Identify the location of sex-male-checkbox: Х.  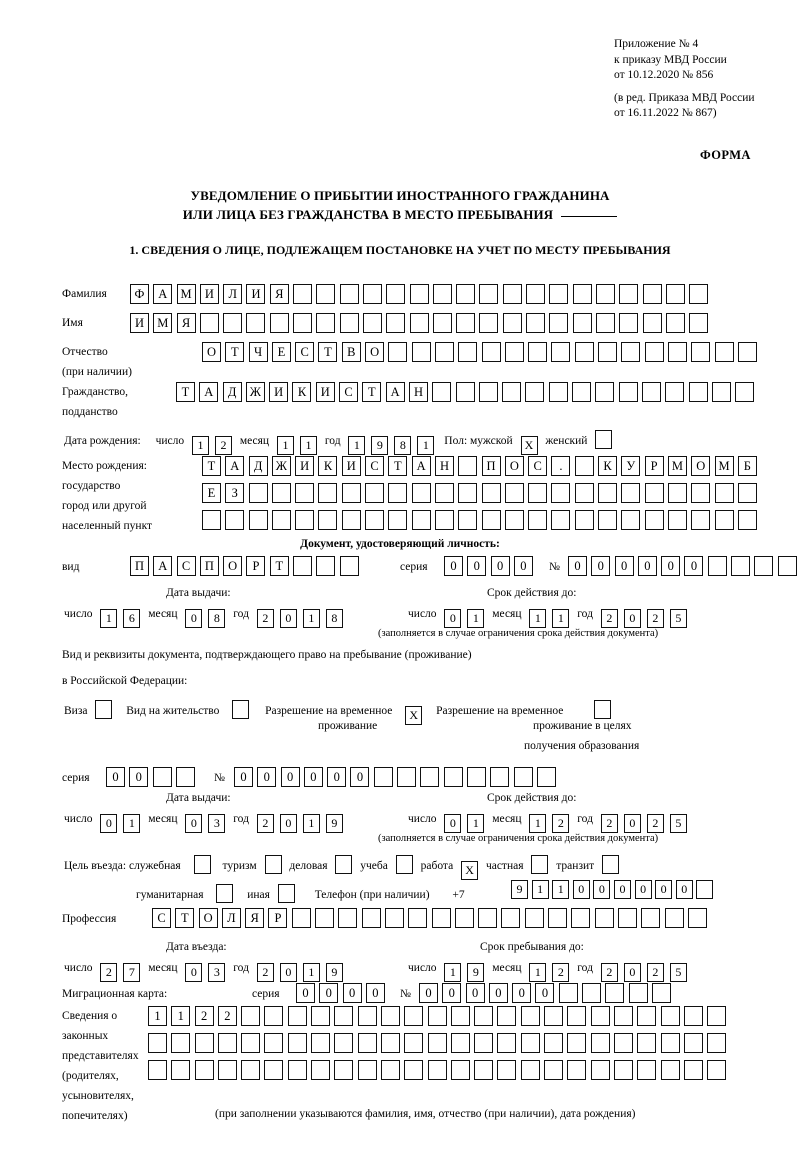
(529, 445).